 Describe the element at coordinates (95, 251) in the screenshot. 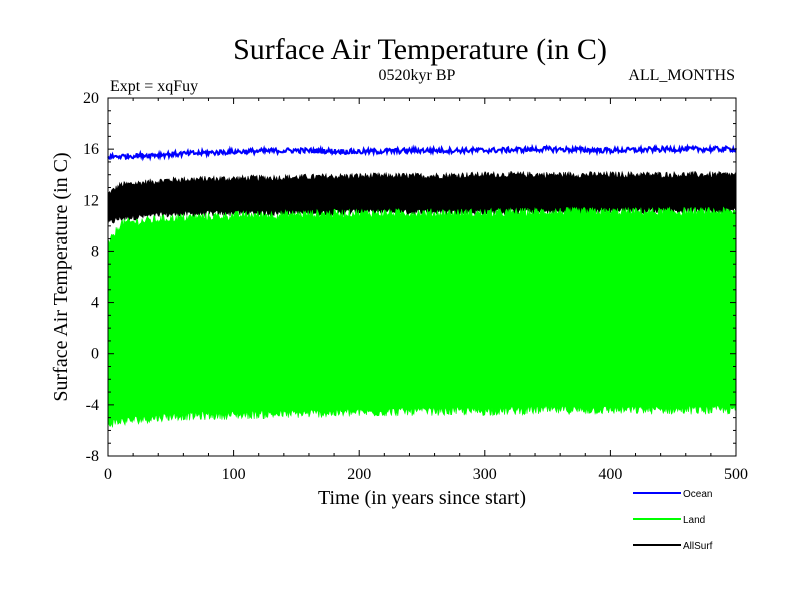

I see `y-tick-label: 8` at that location.